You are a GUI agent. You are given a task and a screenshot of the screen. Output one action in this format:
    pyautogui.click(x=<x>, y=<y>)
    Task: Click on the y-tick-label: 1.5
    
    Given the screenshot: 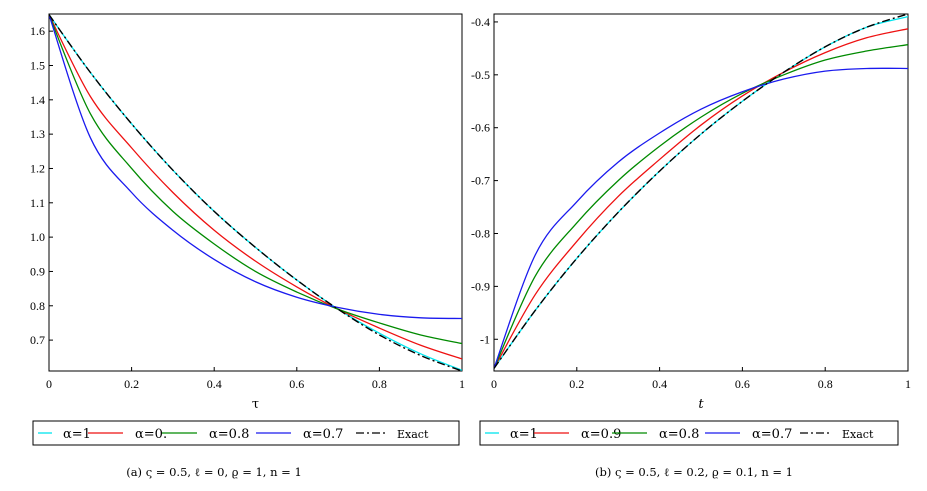 What is the action you would take?
    pyautogui.click(x=37, y=65)
    